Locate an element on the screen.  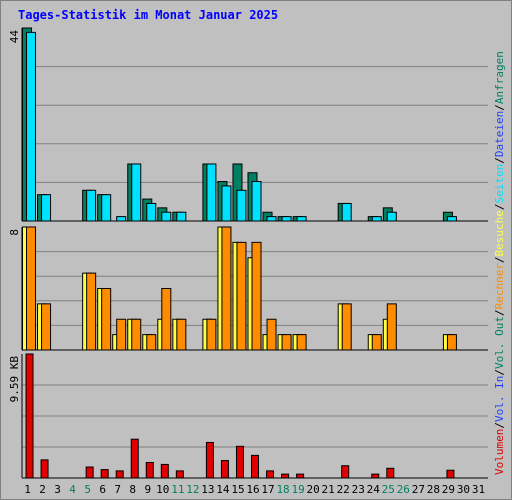
x-tick-label: 25 is located at coordinates (388, 489).